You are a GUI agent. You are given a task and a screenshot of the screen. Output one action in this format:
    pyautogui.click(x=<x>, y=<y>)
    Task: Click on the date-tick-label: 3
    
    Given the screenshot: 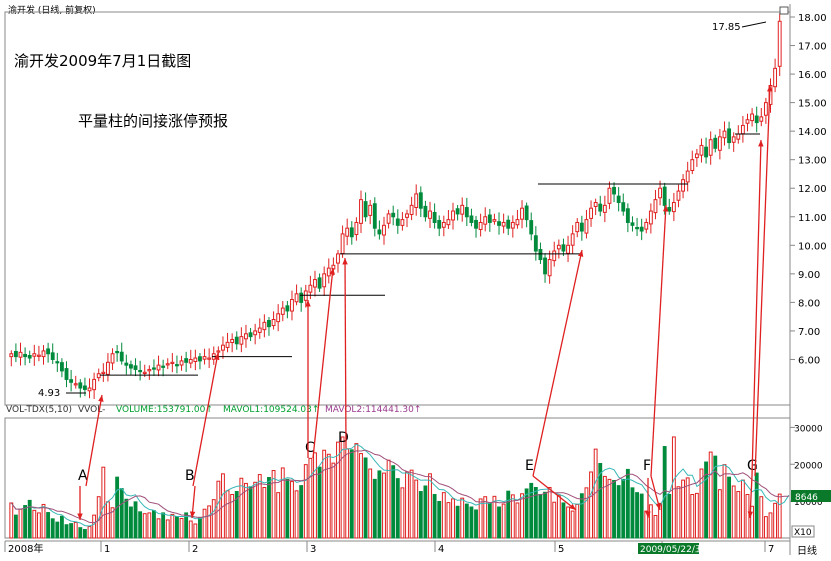 What is the action you would take?
    pyautogui.click(x=313, y=549)
    